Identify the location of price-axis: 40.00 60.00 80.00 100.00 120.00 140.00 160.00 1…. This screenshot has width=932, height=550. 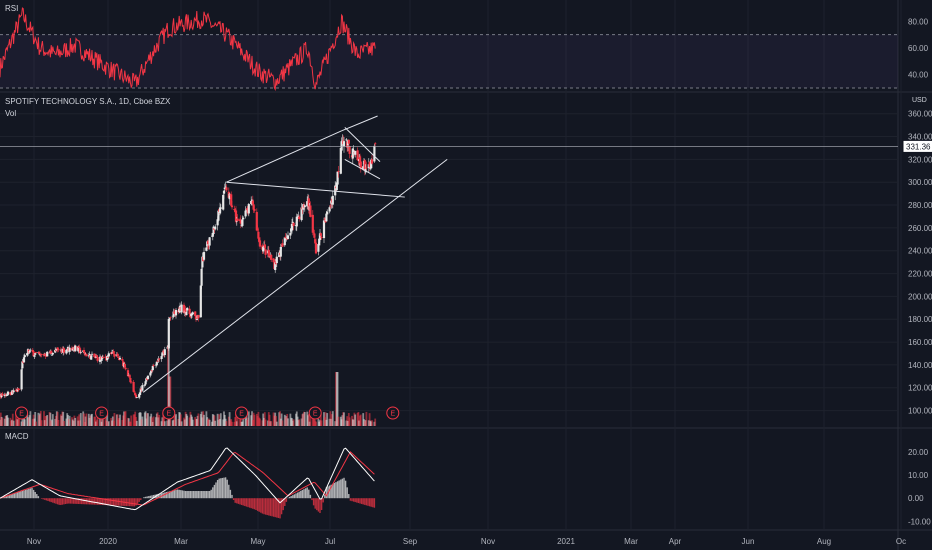
(917, 271).